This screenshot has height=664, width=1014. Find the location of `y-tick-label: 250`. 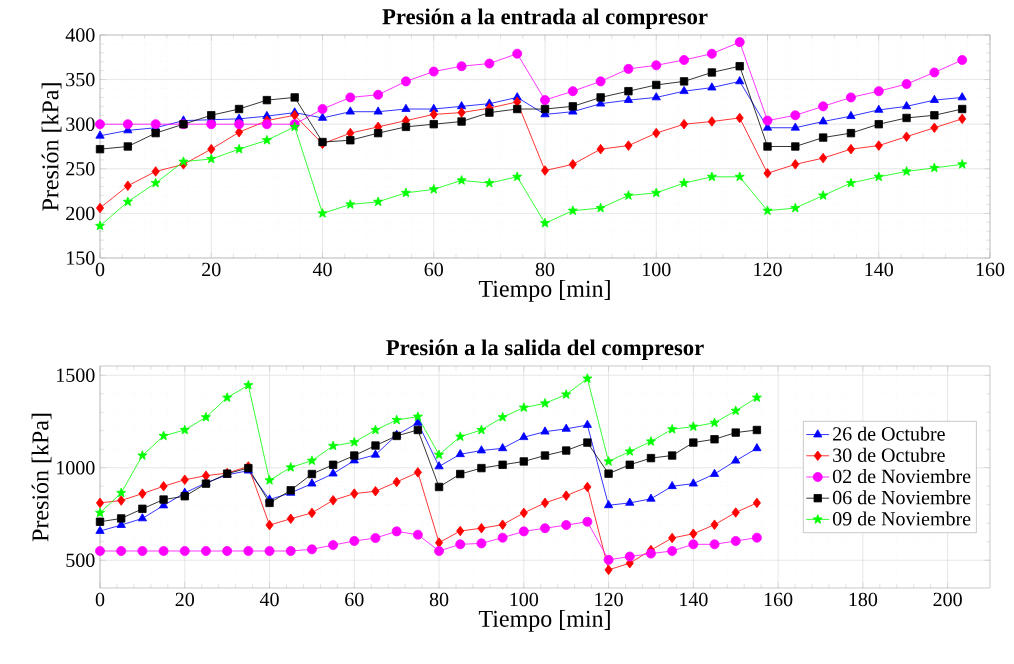

y-tick-label: 250 is located at coordinates (80, 169).